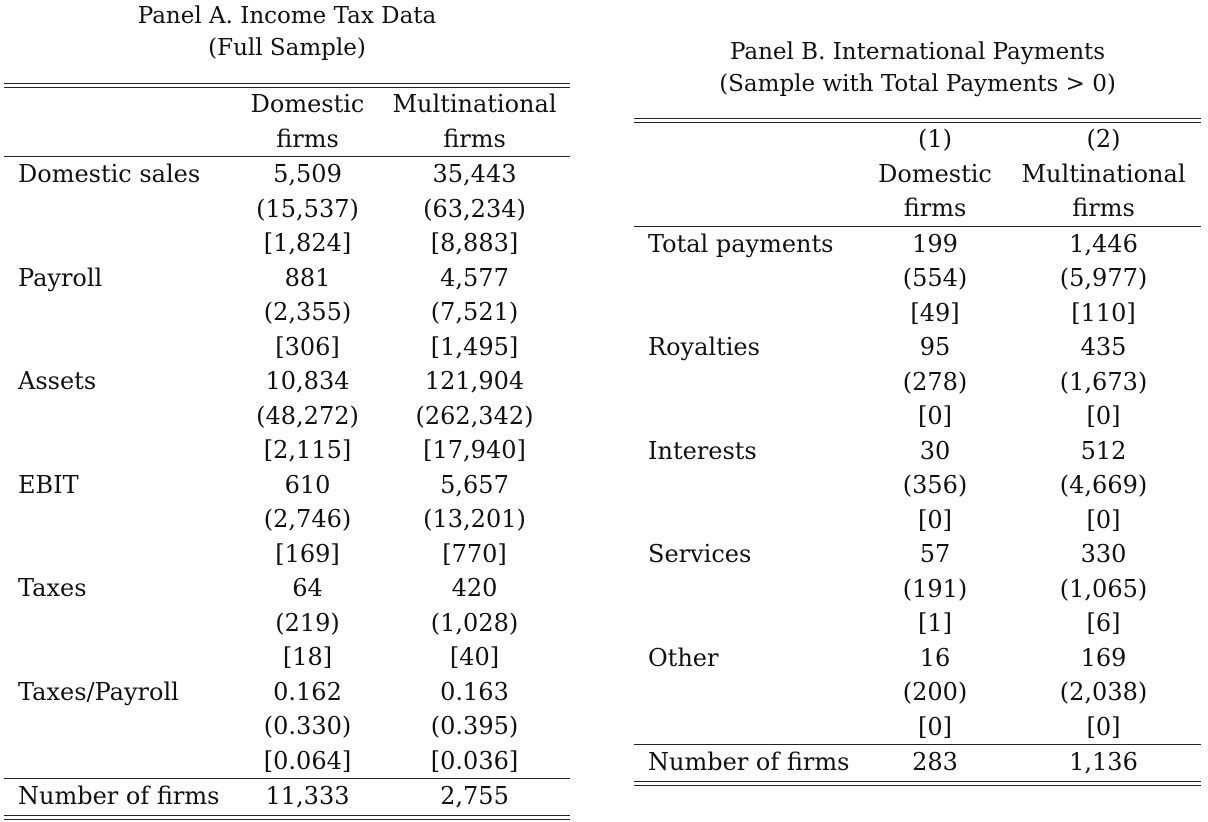 The width and height of the screenshot is (1208, 822). Describe the element at coordinates (307, 208) in the screenshot. I see `sd-cell: (15,537)` at that location.